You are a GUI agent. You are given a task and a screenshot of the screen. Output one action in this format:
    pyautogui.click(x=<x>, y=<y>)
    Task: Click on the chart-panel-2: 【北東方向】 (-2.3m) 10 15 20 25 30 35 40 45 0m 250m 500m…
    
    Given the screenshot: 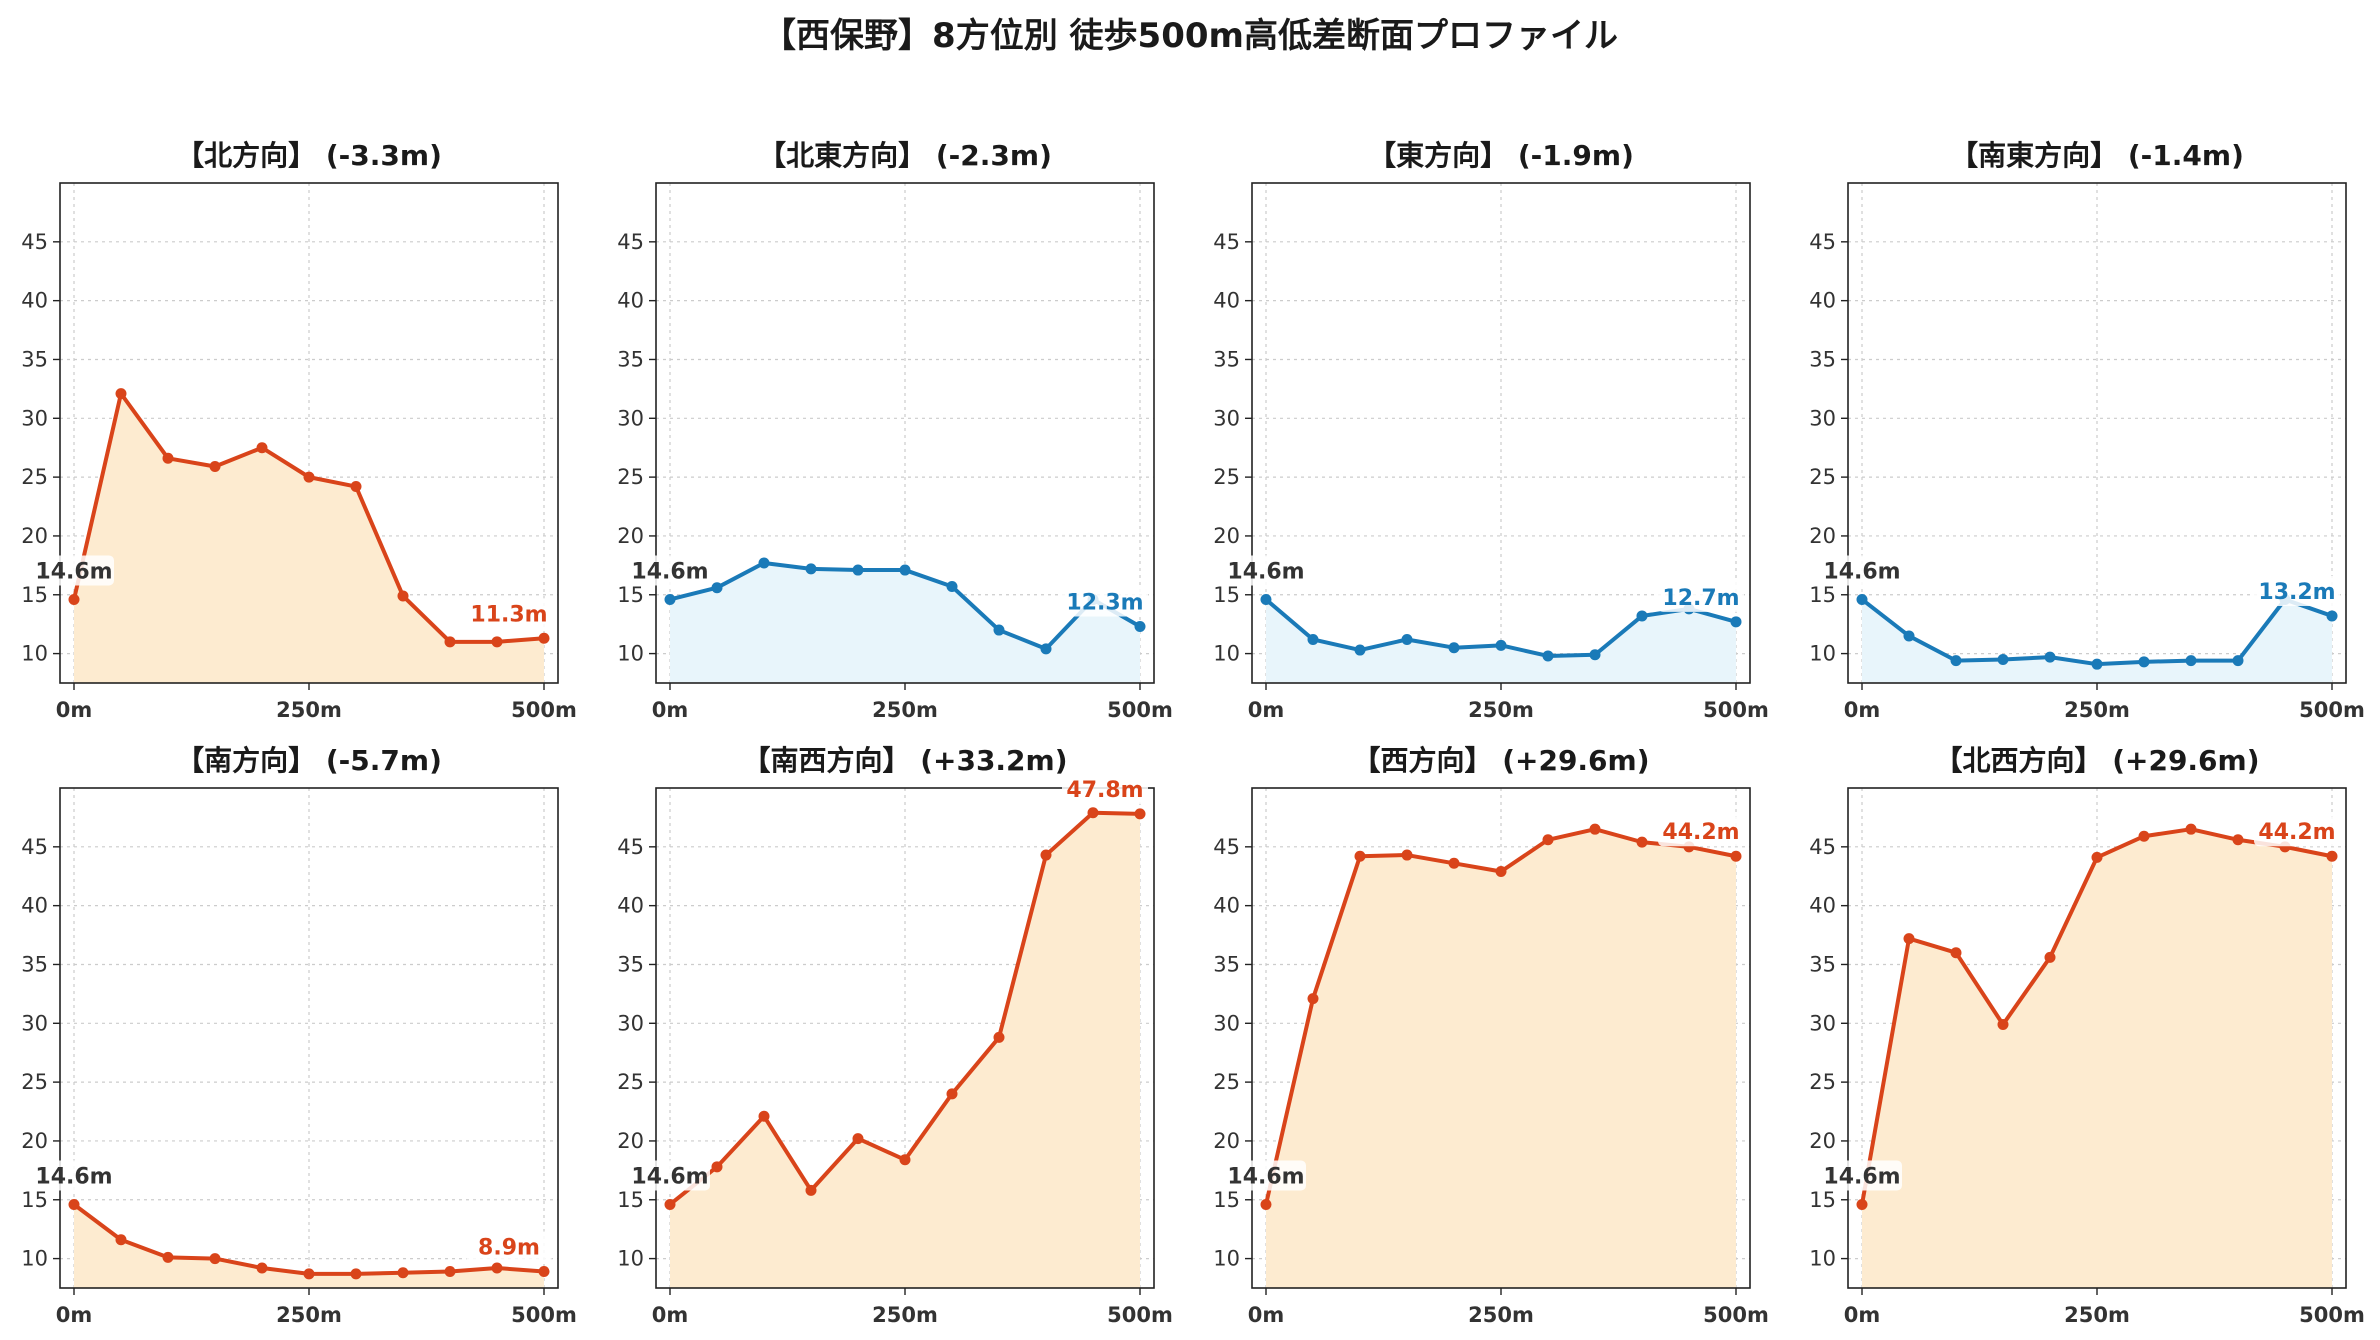 What is the action you would take?
    pyautogui.click(x=895, y=430)
    